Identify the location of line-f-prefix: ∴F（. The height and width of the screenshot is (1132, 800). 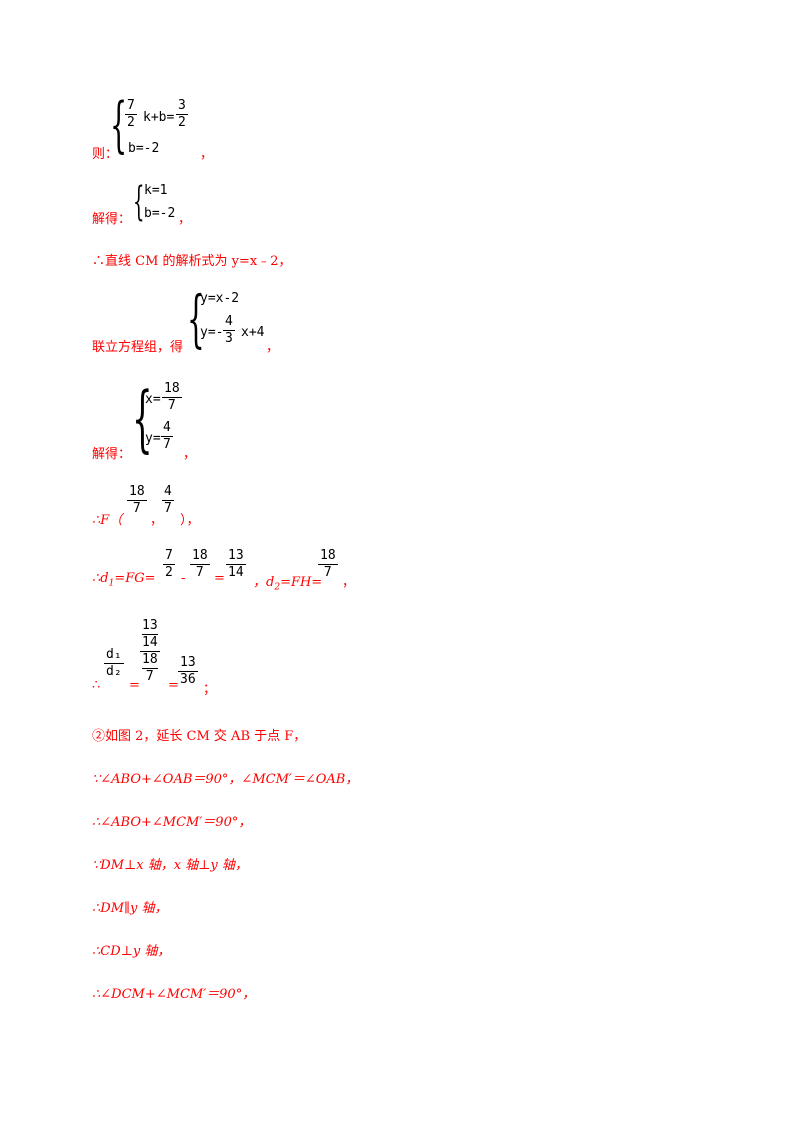
(107, 520).